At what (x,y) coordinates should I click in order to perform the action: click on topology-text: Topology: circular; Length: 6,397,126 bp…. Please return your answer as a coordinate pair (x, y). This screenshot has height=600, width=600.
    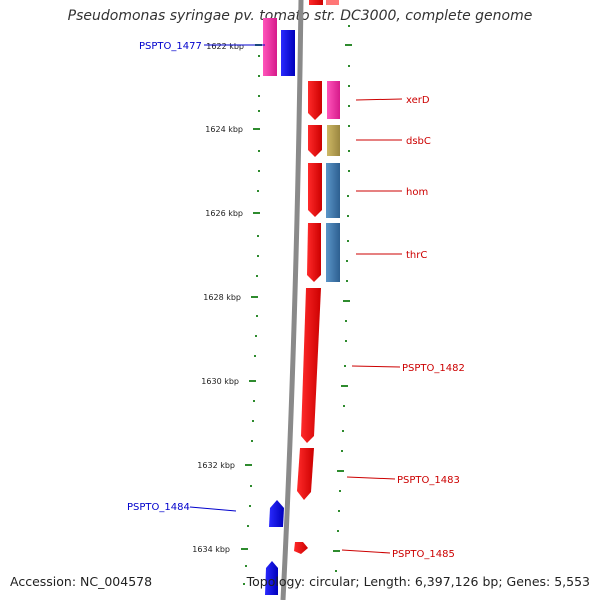
    Looking at the image, I should click on (418, 581).